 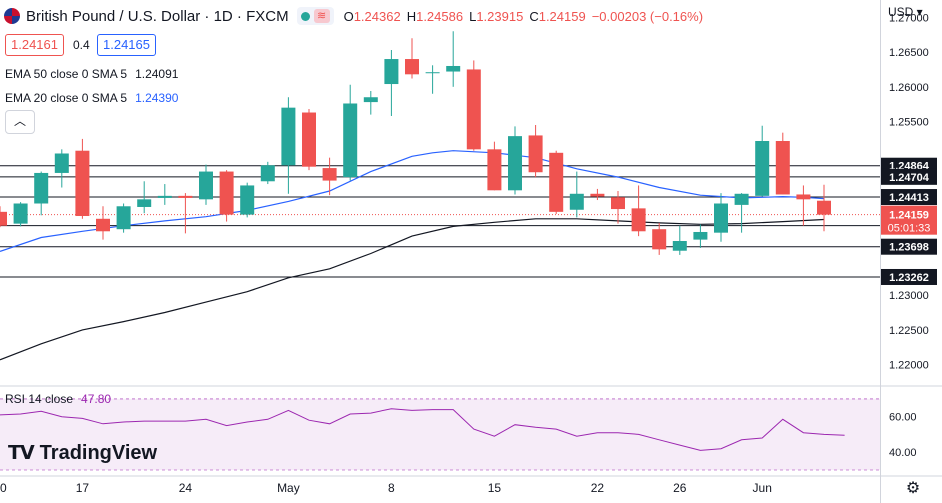 I want to click on level-label: 1.24413, so click(x=909, y=198).